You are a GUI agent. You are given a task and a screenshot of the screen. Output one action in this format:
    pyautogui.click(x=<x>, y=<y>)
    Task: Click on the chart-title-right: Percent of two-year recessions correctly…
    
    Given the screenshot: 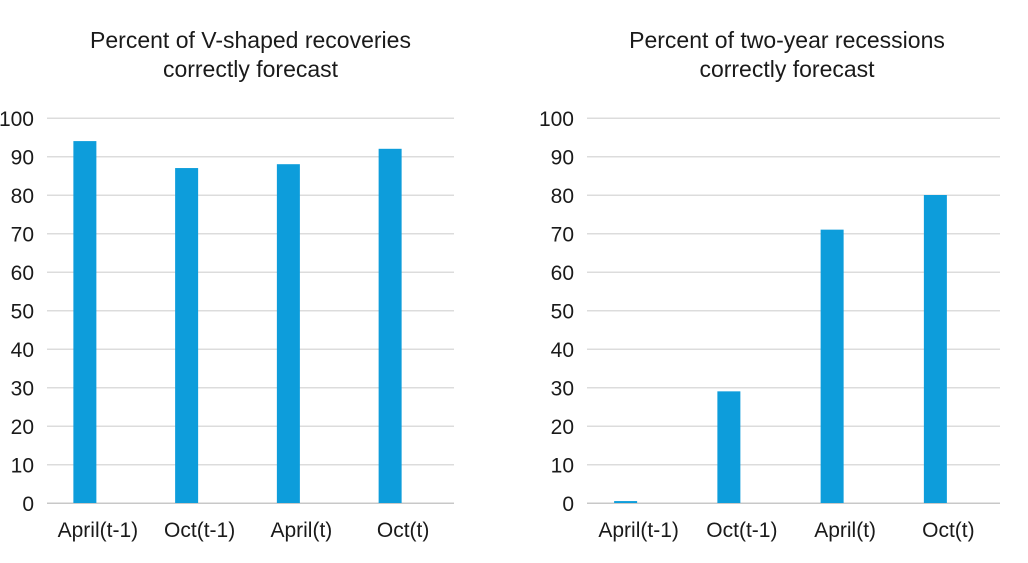 What is the action you would take?
    pyautogui.click(x=787, y=55)
    